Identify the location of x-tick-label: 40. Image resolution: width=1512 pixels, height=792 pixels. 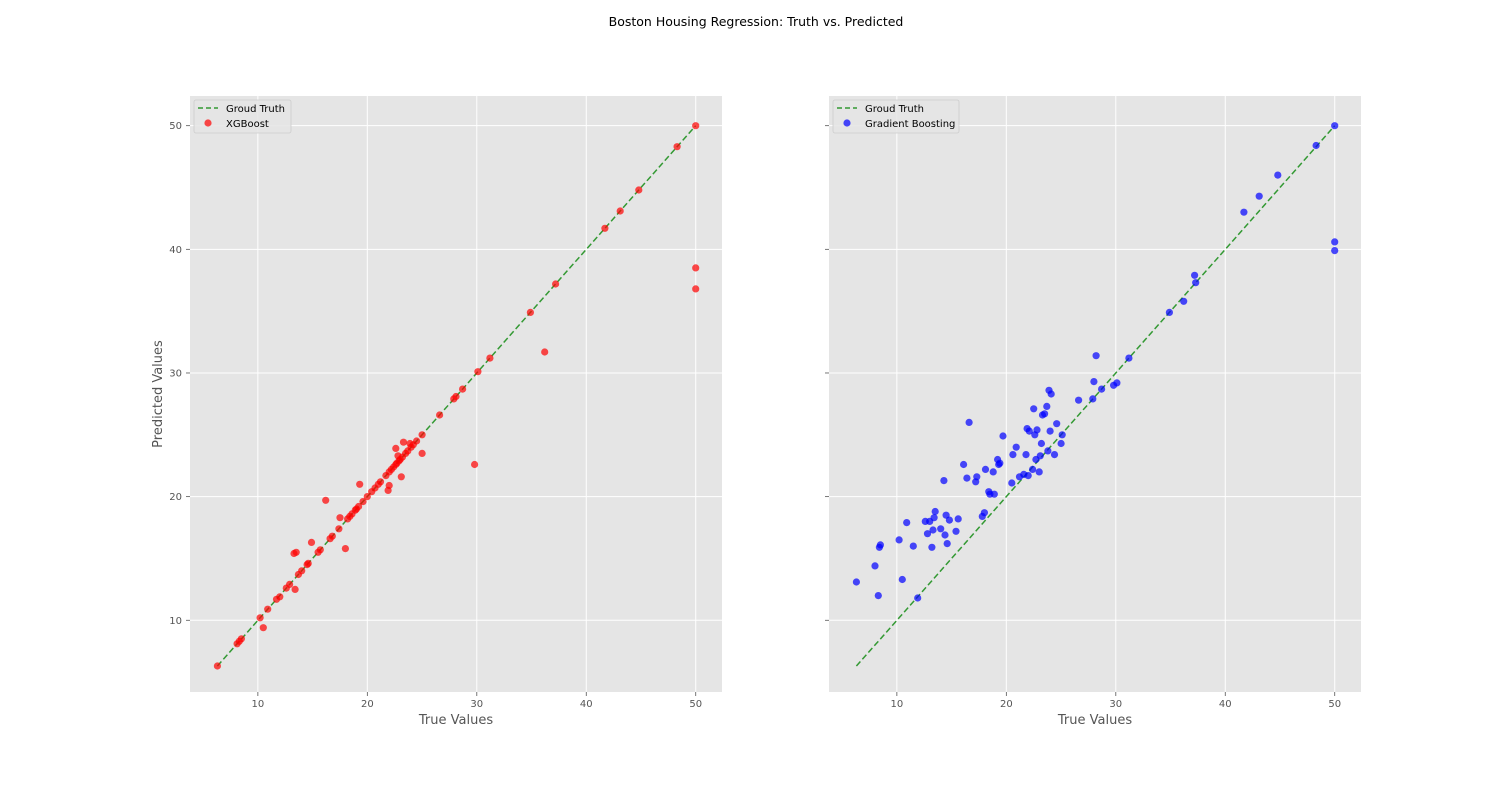
(1225, 704).